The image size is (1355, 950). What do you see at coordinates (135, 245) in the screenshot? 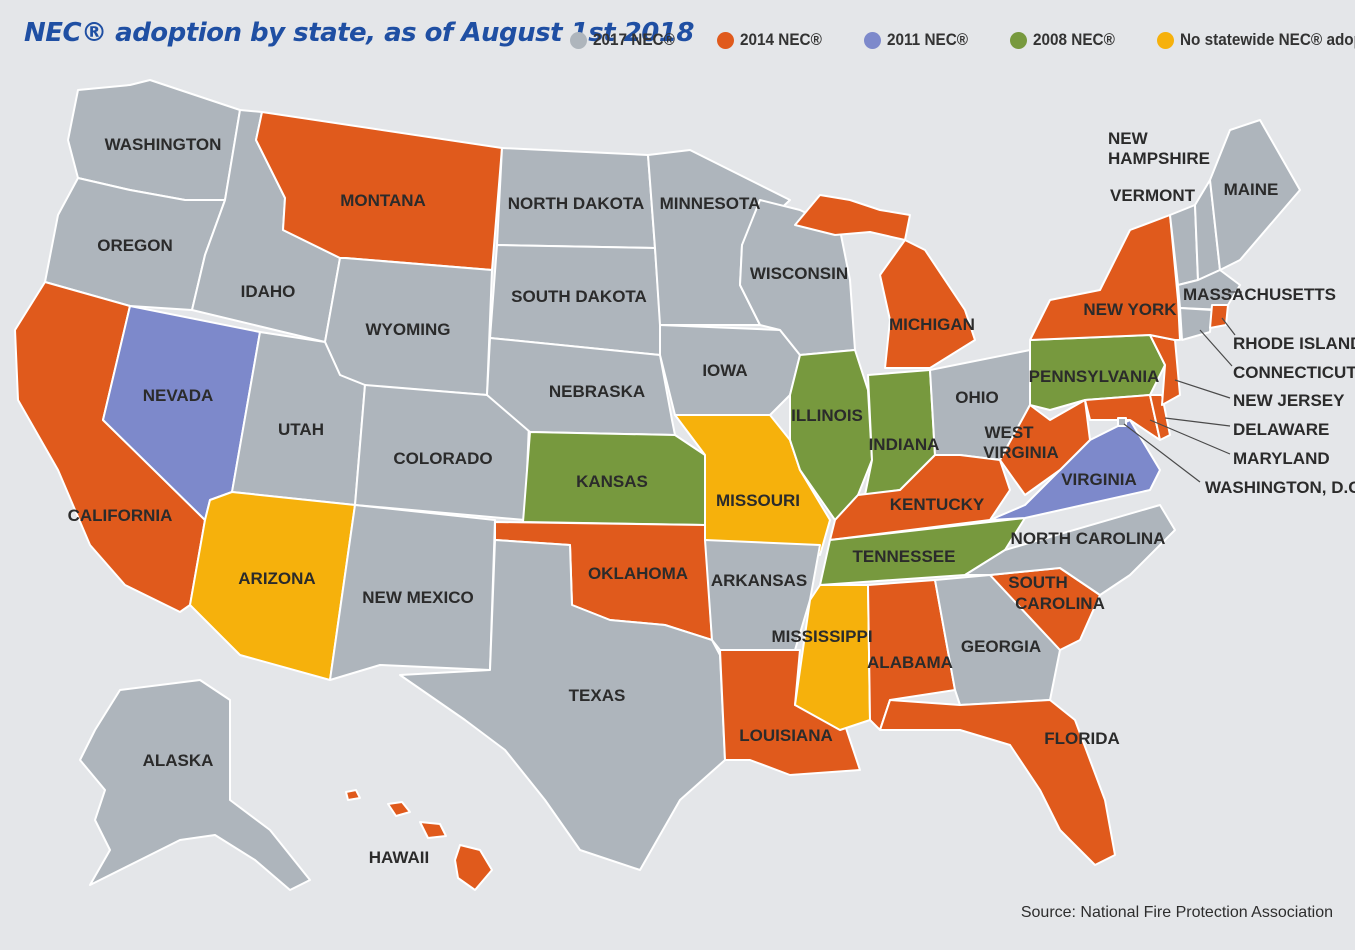
I see `label-oregon: OREGON` at bounding box center [135, 245].